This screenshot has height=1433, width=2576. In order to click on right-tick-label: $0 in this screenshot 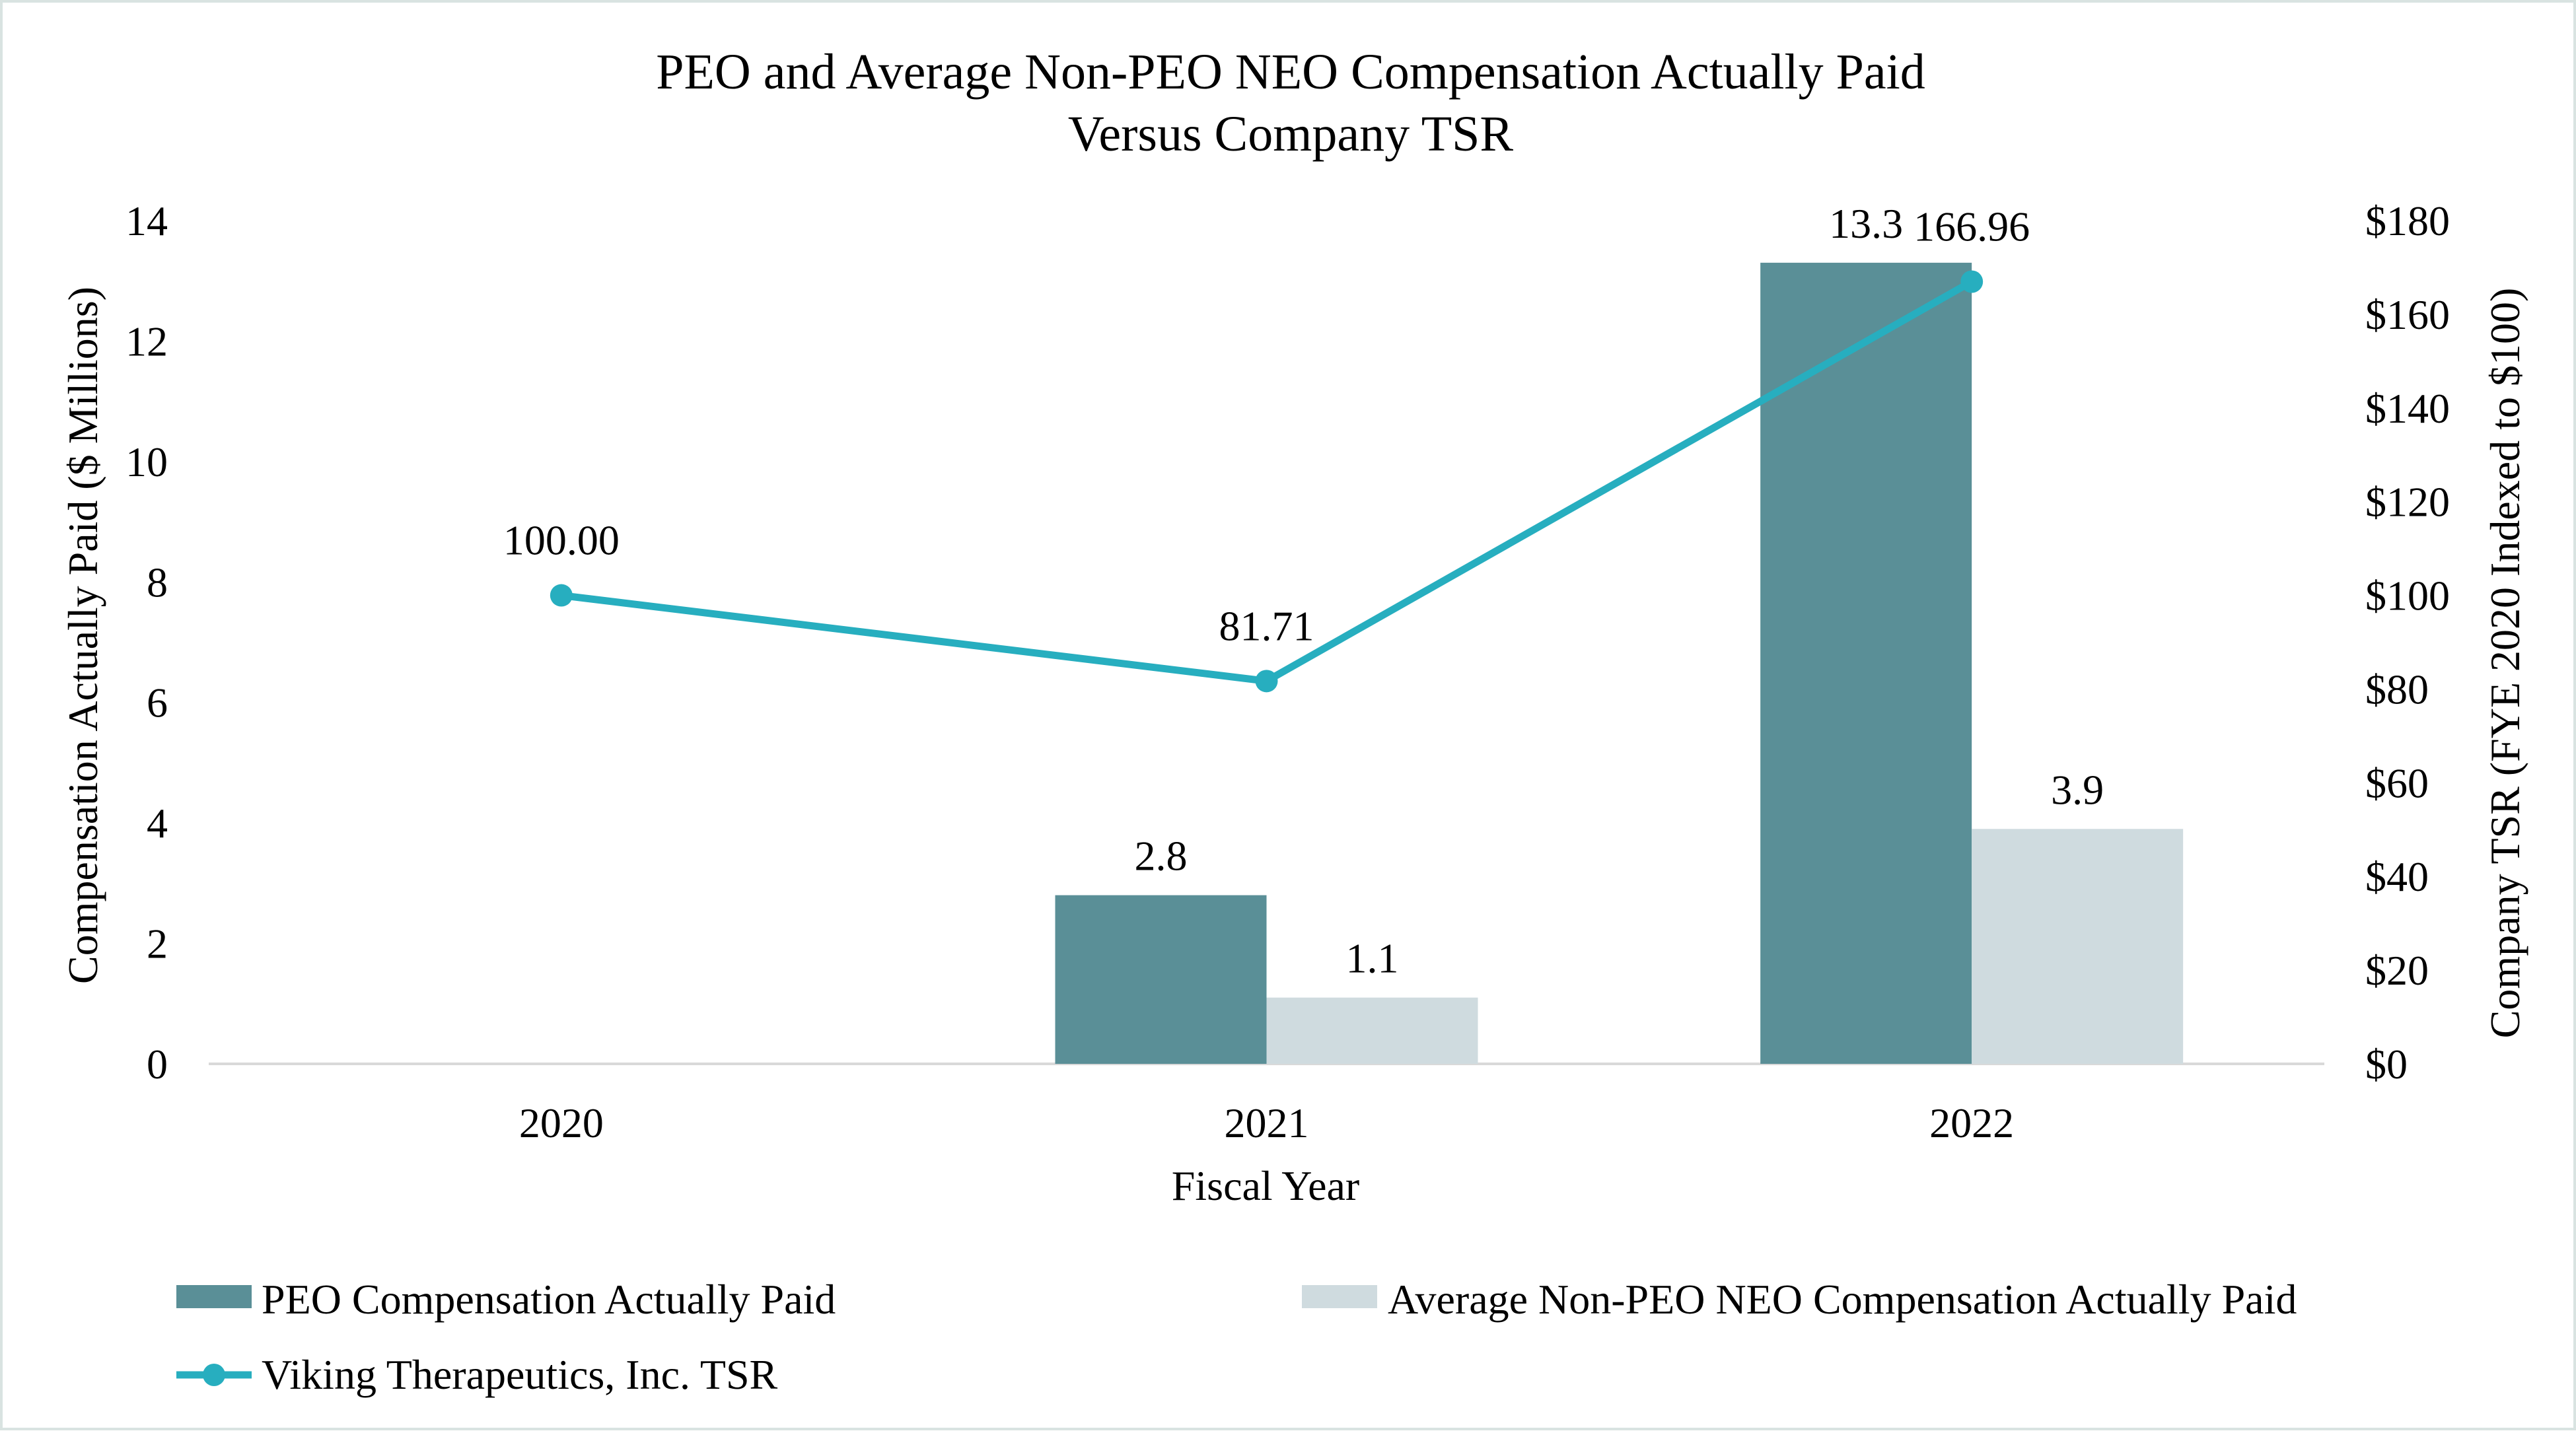, I will do `click(2386, 1064)`.